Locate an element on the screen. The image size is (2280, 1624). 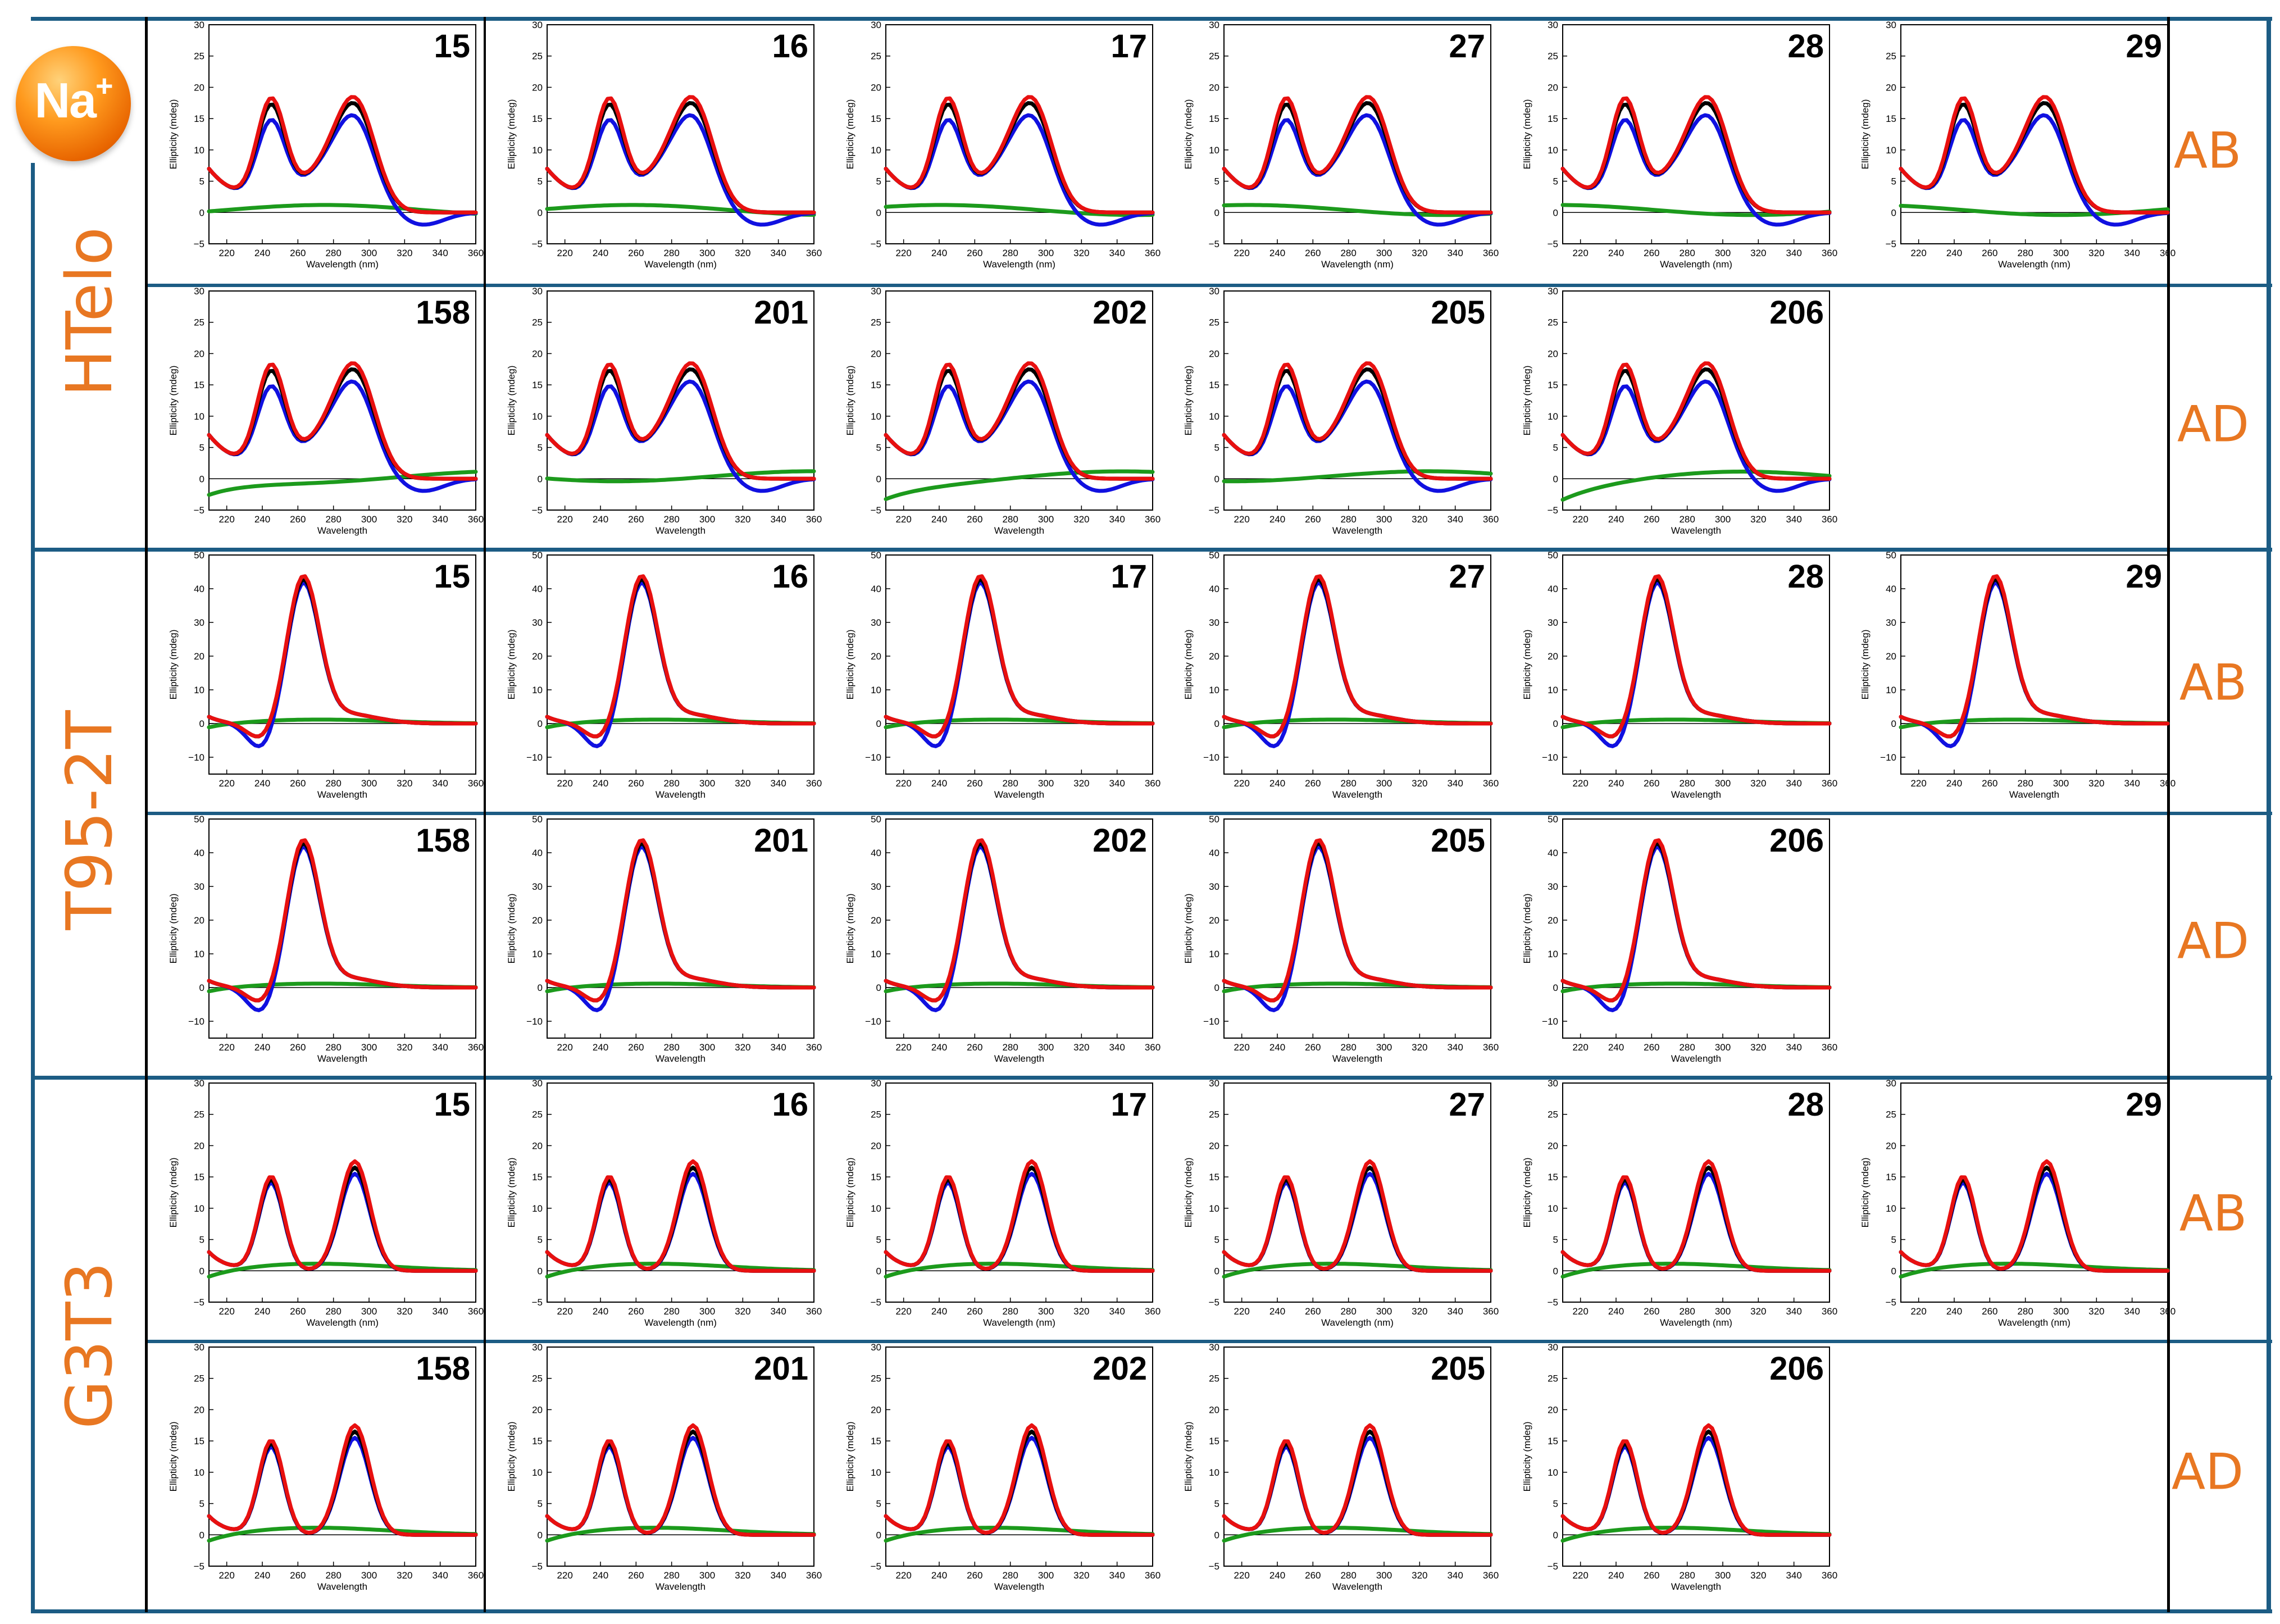
compound-label: 28 is located at coordinates (1805, 576).